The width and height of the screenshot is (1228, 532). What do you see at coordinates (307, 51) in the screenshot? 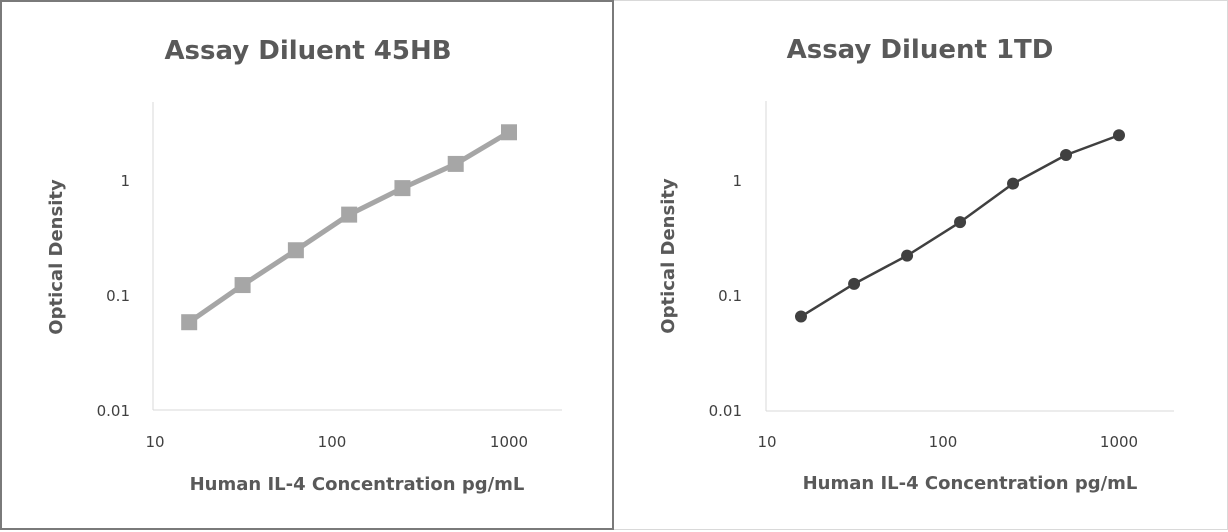
I see `chart-title: Assay Diluent 45HB` at bounding box center [307, 51].